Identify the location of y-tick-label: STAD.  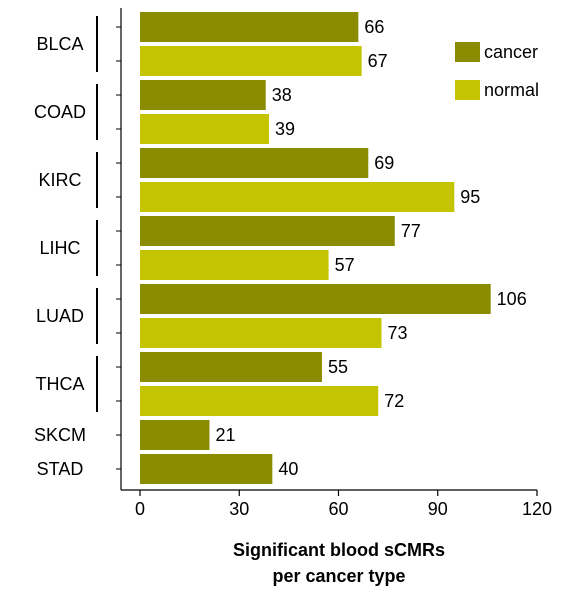
(60, 469).